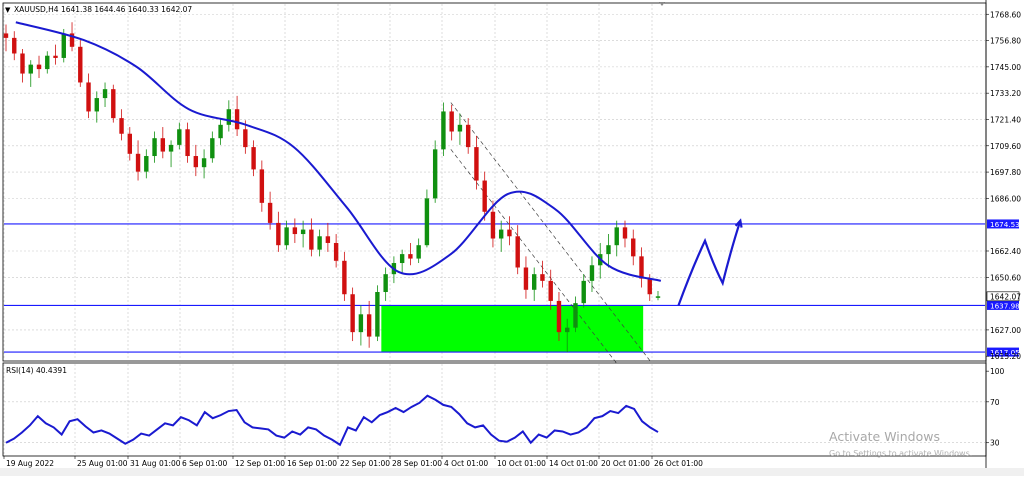 Image resolution: width=1024 pixels, height=480 pixels. I want to click on support-zone-layer, so click(512, 329).